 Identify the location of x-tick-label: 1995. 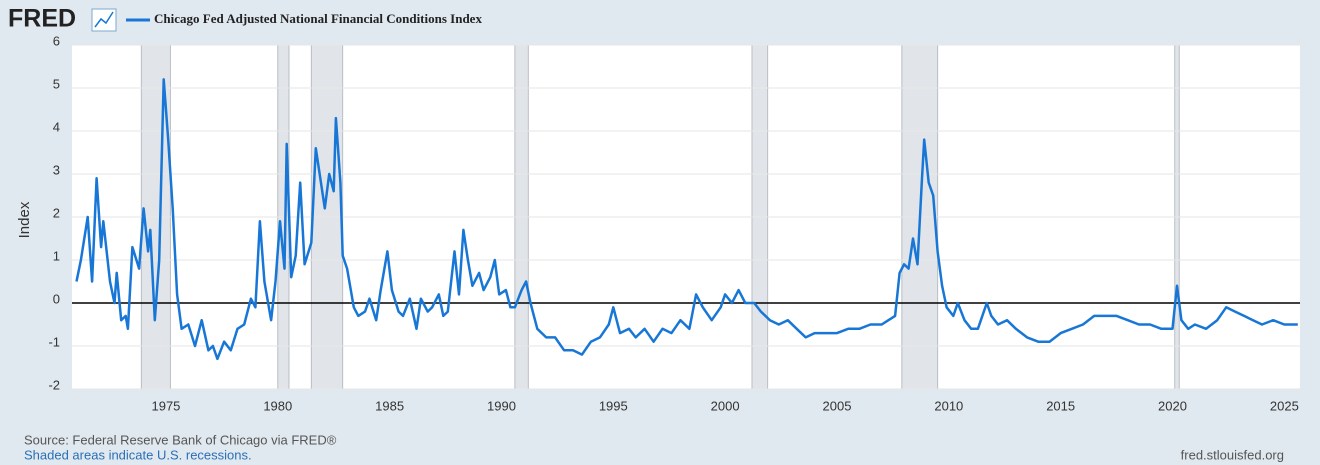
(613, 405).